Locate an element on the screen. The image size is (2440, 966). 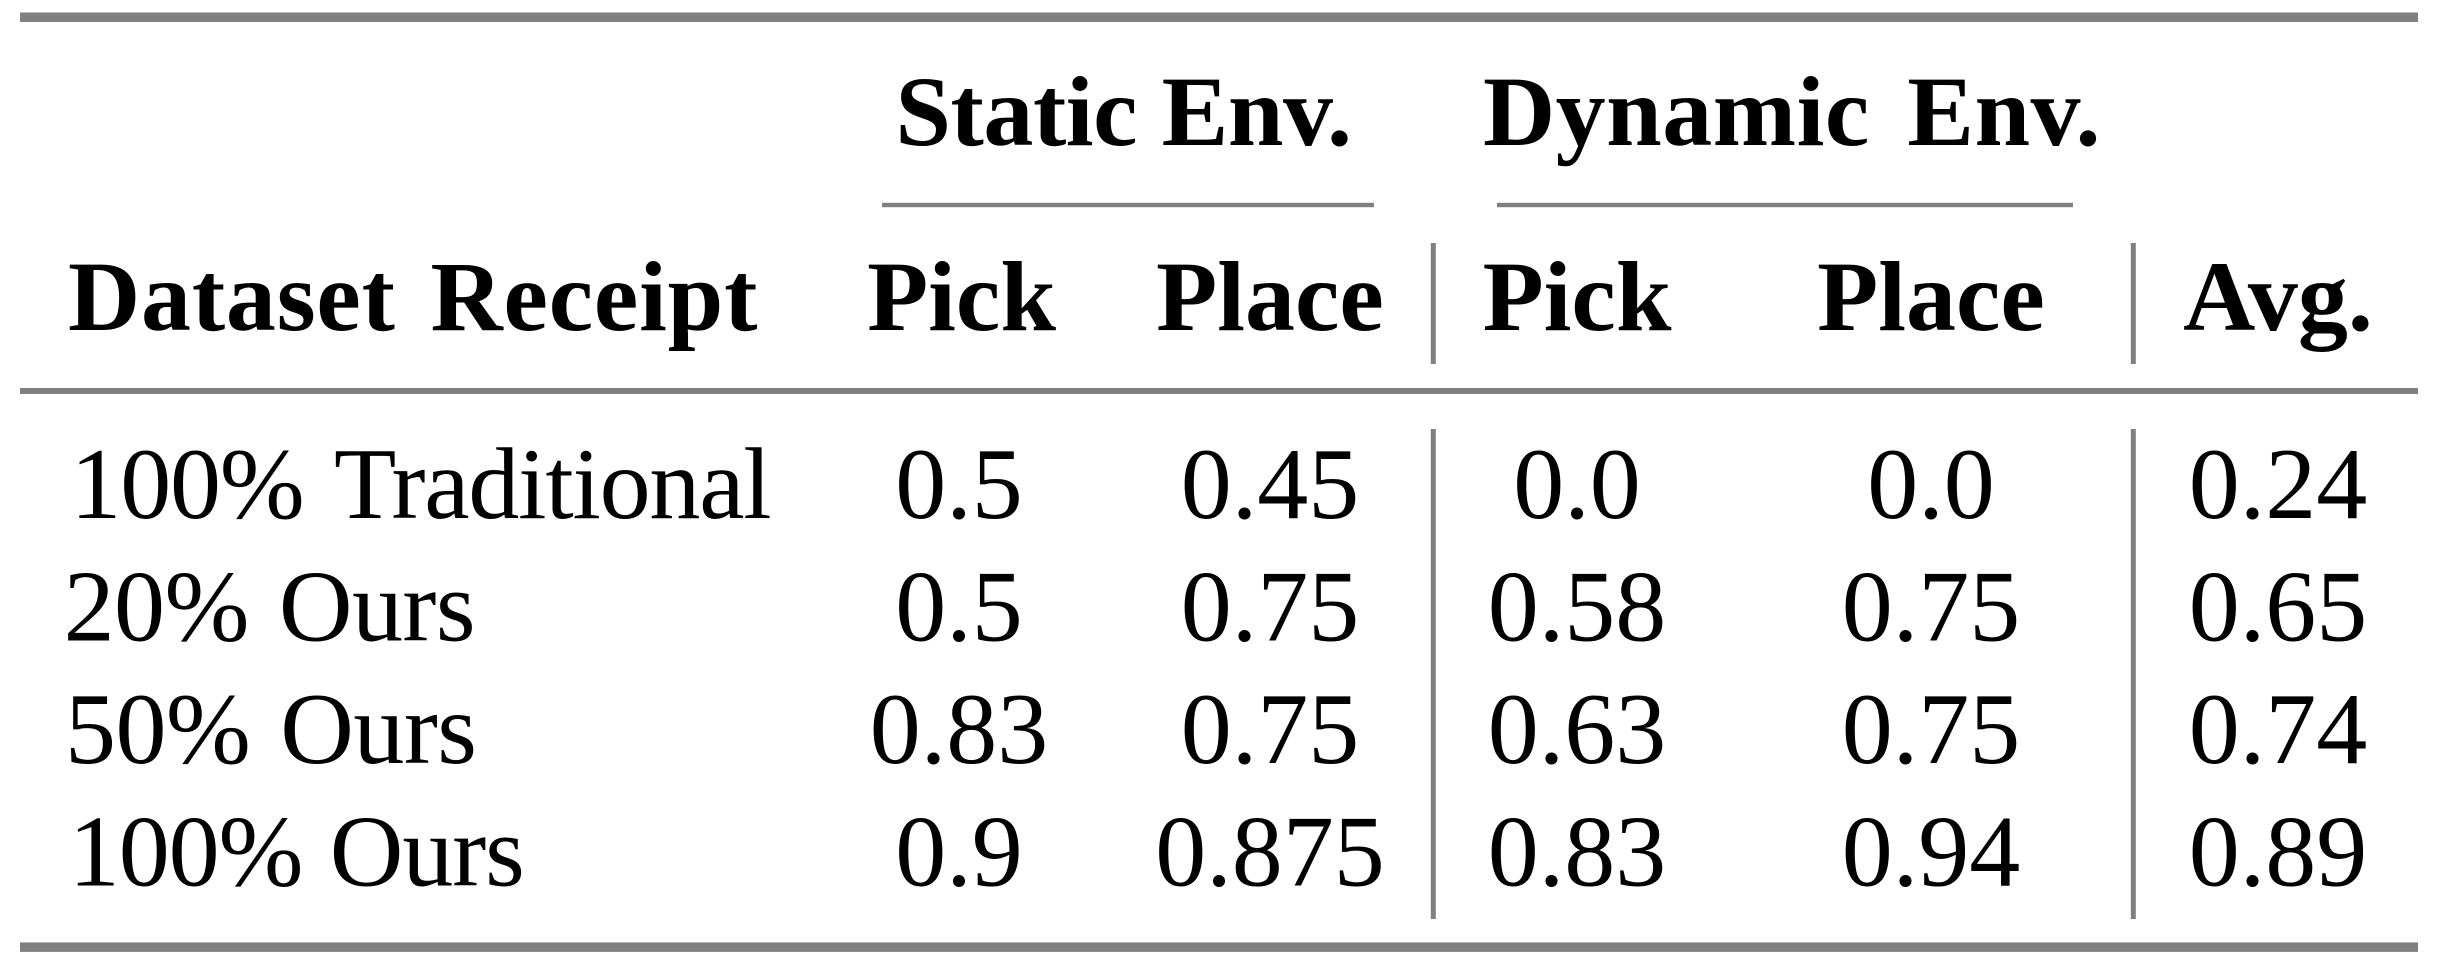
svg-text: 0.94 is located at coordinates (1931, 852).